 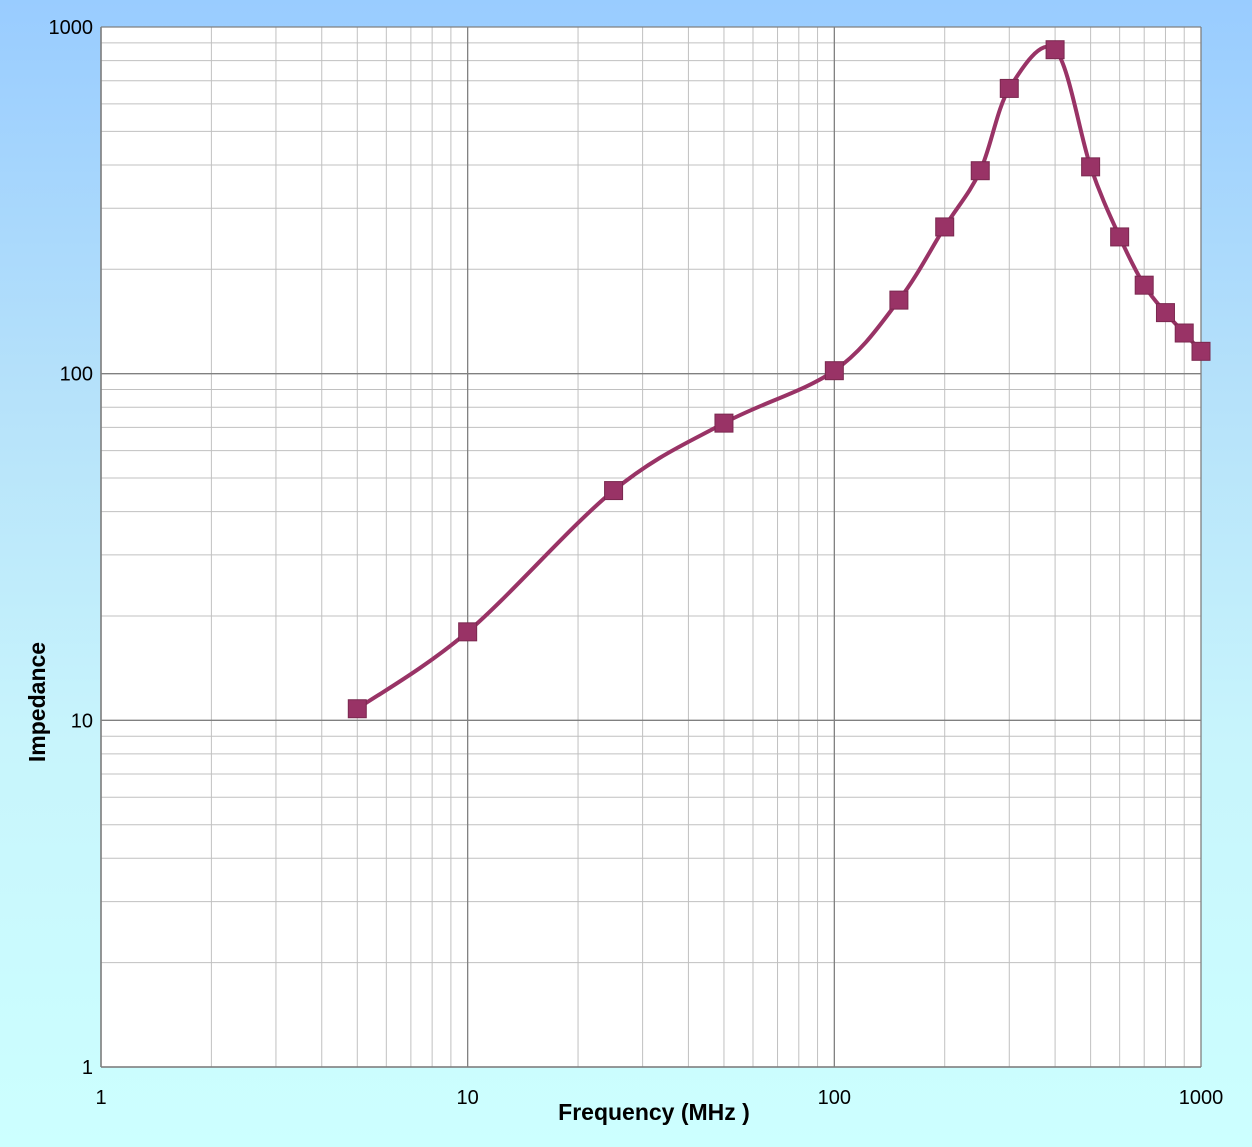 I want to click on y-tick-label: 100, so click(x=76, y=375).